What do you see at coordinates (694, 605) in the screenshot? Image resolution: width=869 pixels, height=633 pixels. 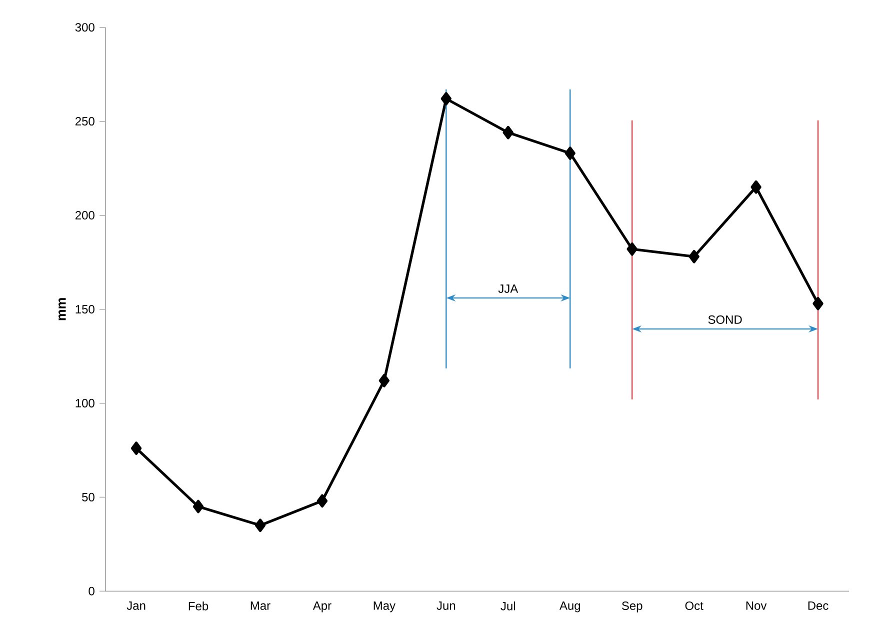 I see `x-tick-label: Oct` at bounding box center [694, 605].